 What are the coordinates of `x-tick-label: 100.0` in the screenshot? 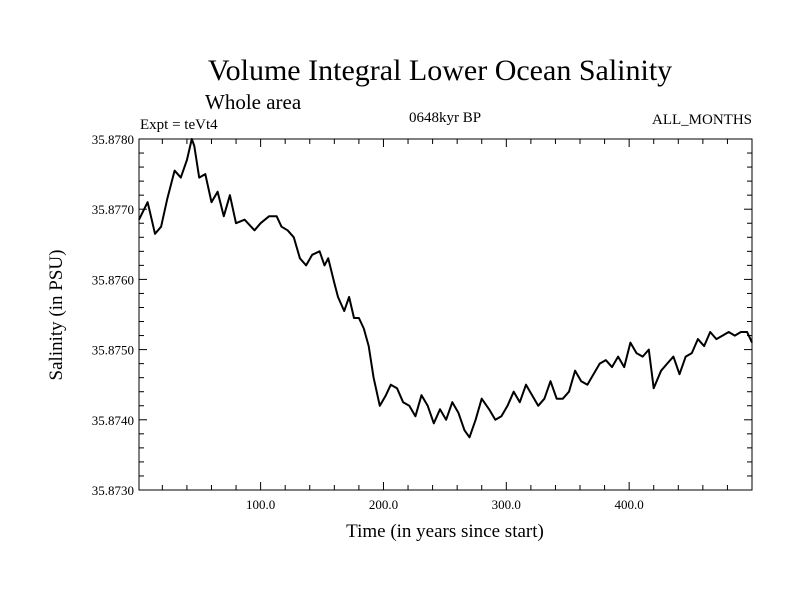 It's located at (260, 504).